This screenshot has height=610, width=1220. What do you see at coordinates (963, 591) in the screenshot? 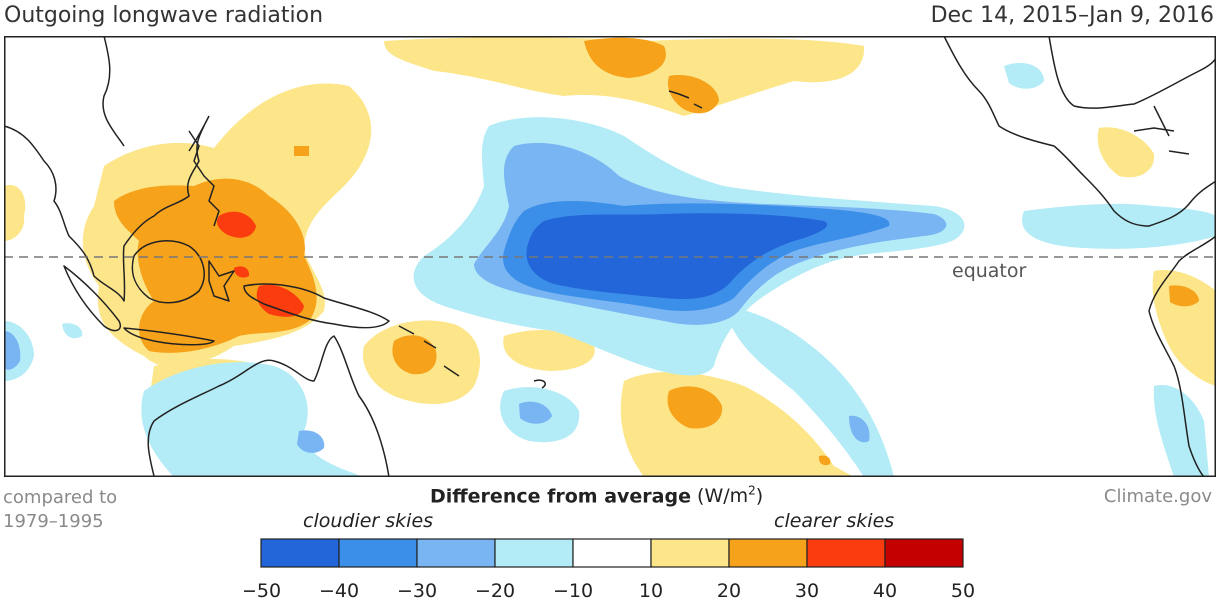
I see `scale-tick-label: 50` at bounding box center [963, 591].